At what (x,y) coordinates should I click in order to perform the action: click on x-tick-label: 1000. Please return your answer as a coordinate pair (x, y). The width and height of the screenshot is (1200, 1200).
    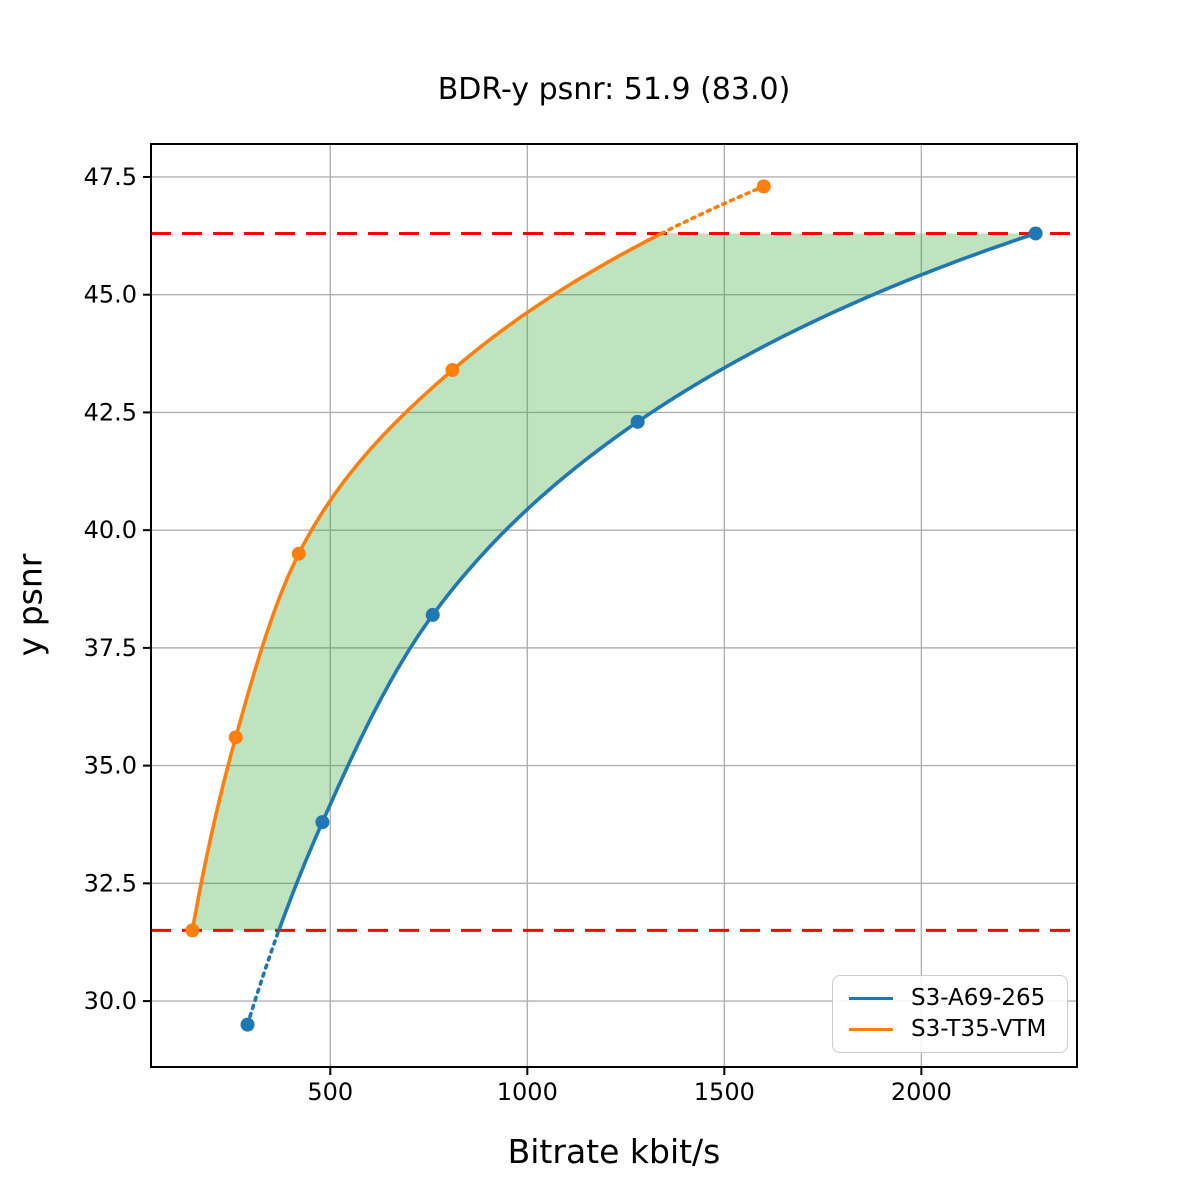
    Looking at the image, I should click on (527, 1092).